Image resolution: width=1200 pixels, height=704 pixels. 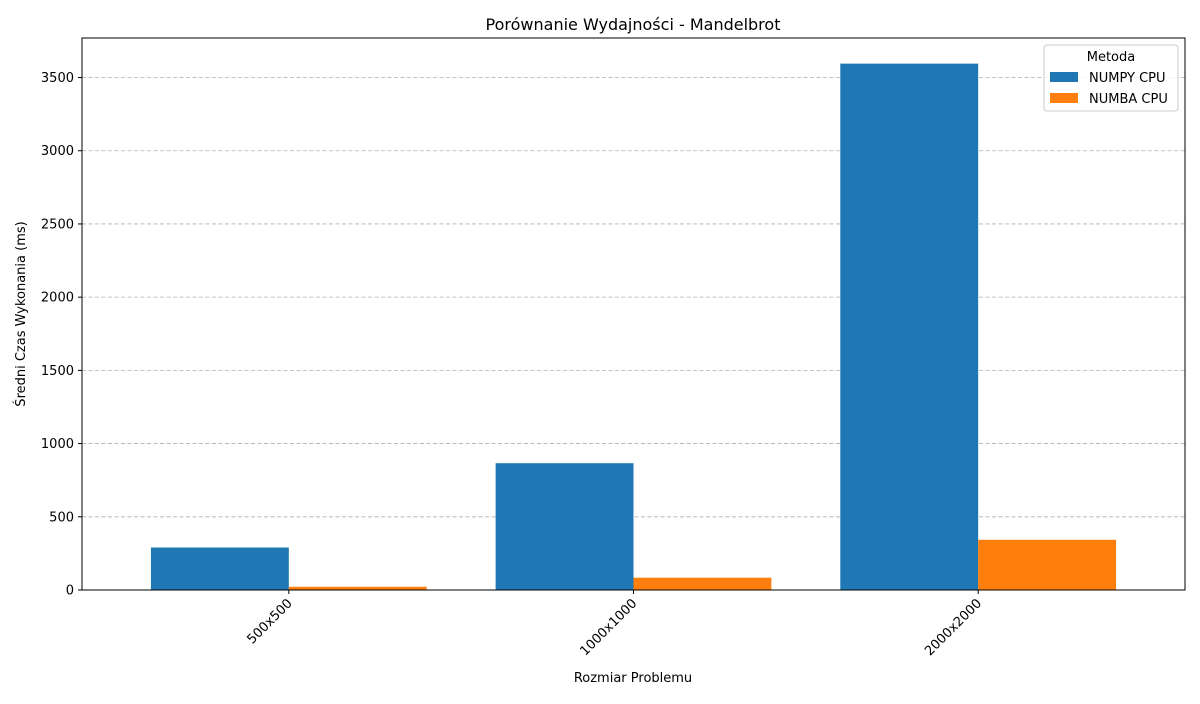 What do you see at coordinates (57, 444) in the screenshot?
I see `y-tick-label: 1000` at bounding box center [57, 444].